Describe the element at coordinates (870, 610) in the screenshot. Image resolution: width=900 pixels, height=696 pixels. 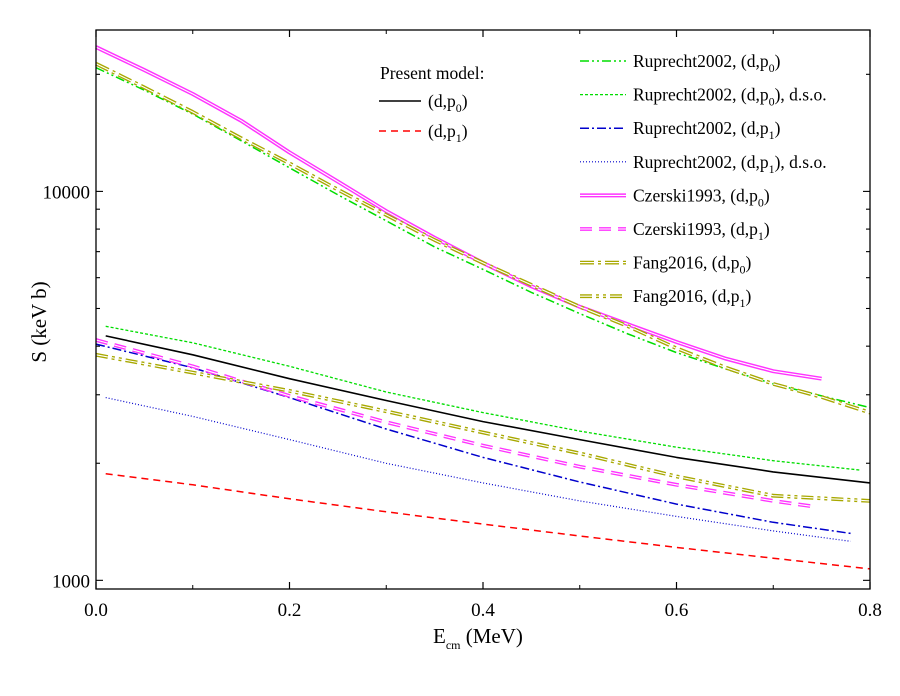
I see `x-tick-label: 0.8` at that location.